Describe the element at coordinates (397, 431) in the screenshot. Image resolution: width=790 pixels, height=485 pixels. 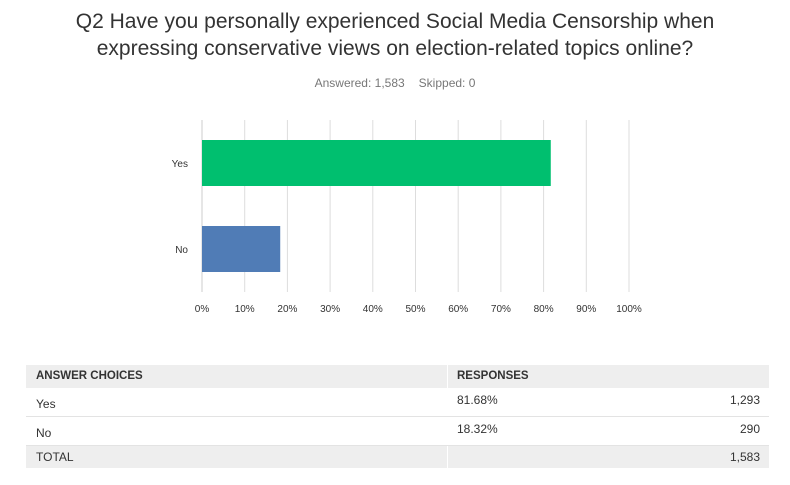
I see `table-row: No 18.32% 290` at that location.